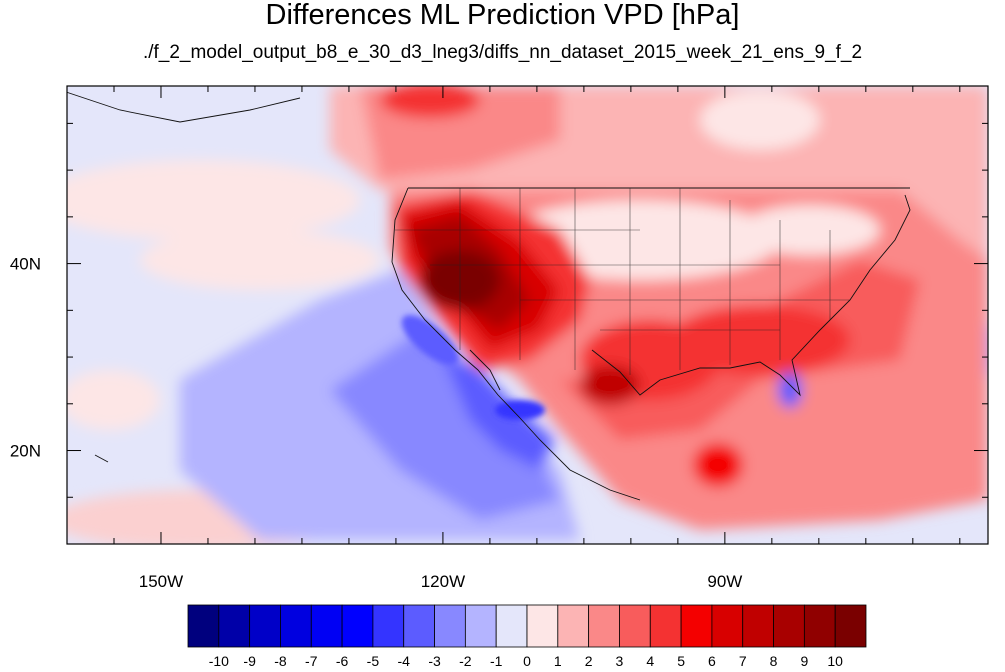 This screenshot has width=1005, height=672. What do you see at coordinates (622, 281) in the screenshot?
I see `state-borders` at bounding box center [622, 281].